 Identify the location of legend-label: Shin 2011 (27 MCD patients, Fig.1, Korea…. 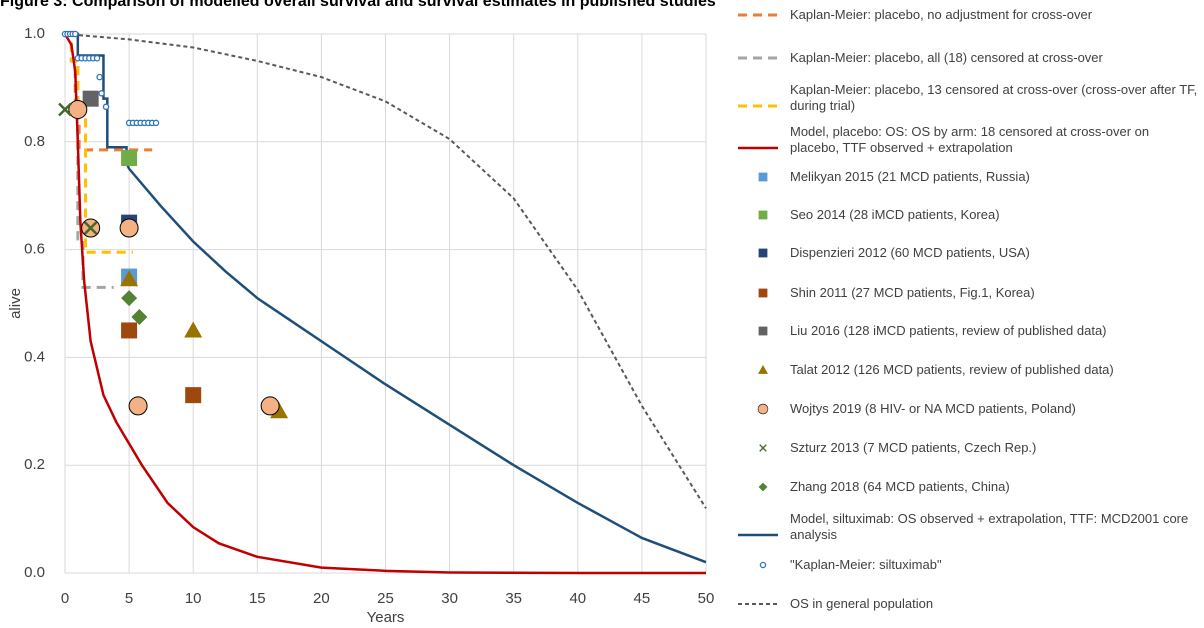
(912, 292).